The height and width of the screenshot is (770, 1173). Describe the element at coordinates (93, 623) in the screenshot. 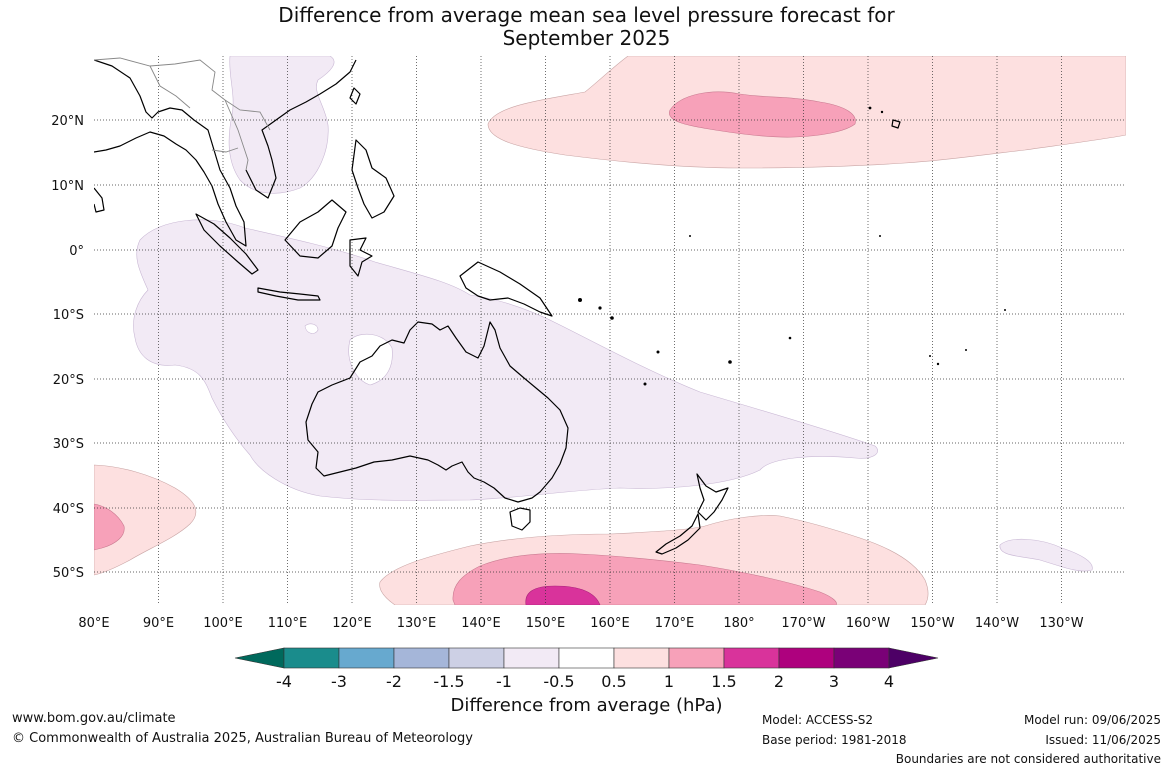

I see `lon-label: 80°E` at that location.